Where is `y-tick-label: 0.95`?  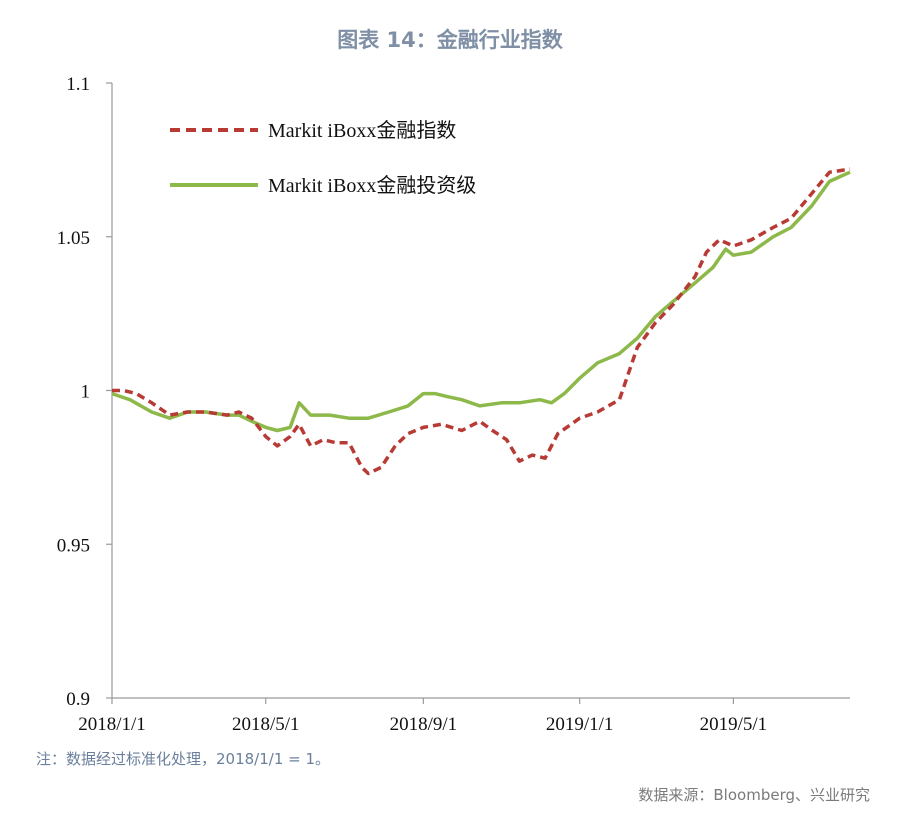
y-tick-label: 0.95 is located at coordinates (73, 545).